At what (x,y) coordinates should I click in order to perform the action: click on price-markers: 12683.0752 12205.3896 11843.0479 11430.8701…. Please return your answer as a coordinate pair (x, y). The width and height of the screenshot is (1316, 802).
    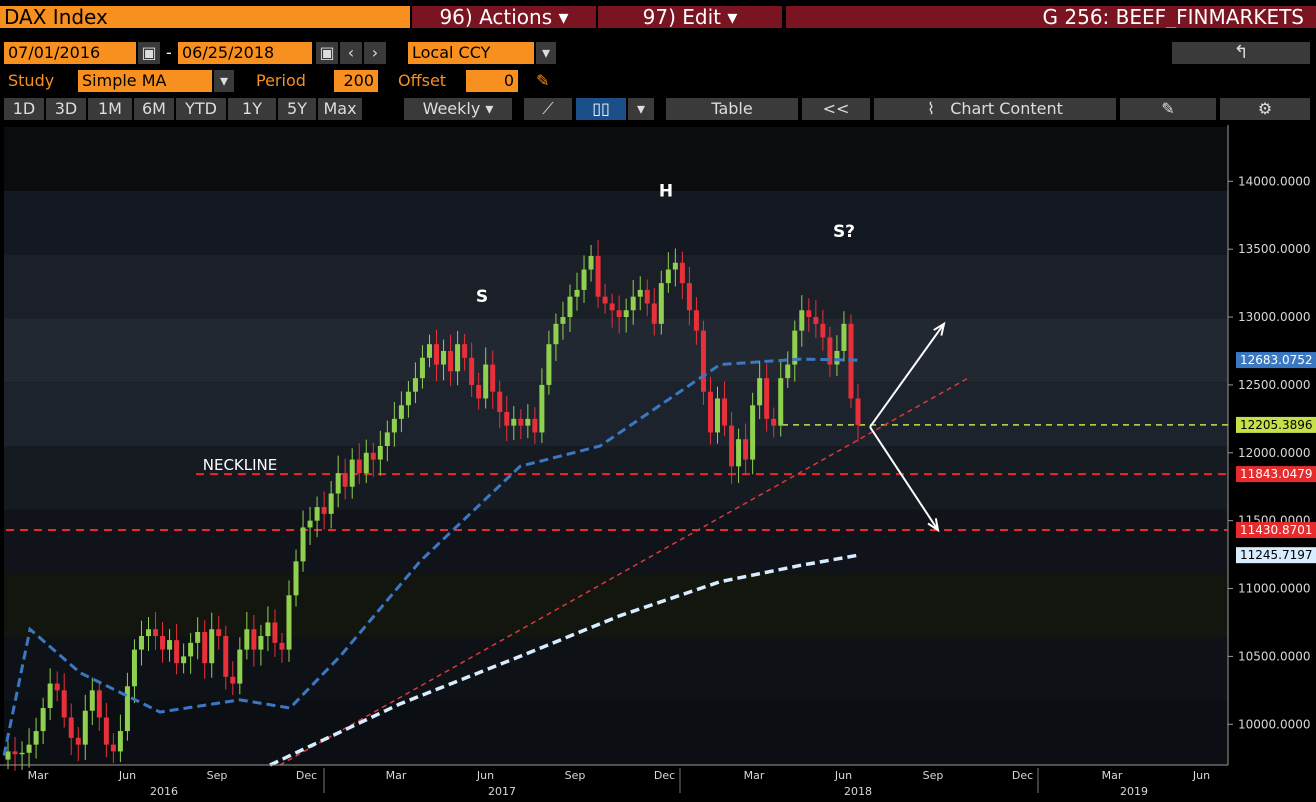
    Looking at the image, I should click on (1276, 458).